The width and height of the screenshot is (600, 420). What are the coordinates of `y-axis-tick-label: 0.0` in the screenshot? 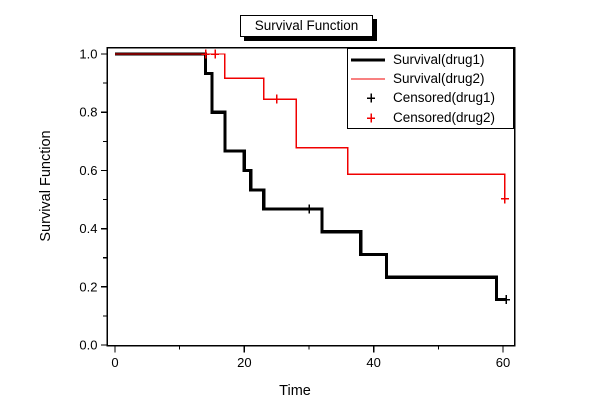 It's located at (88, 345).